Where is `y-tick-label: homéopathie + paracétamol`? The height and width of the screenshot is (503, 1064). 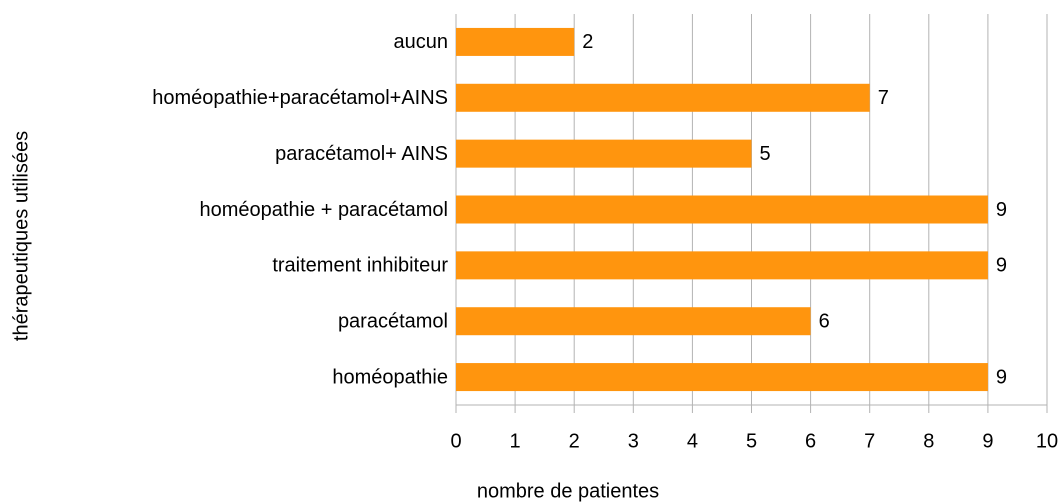 y-tick-label: homéopathie + paracétamol is located at coordinates (324, 210).